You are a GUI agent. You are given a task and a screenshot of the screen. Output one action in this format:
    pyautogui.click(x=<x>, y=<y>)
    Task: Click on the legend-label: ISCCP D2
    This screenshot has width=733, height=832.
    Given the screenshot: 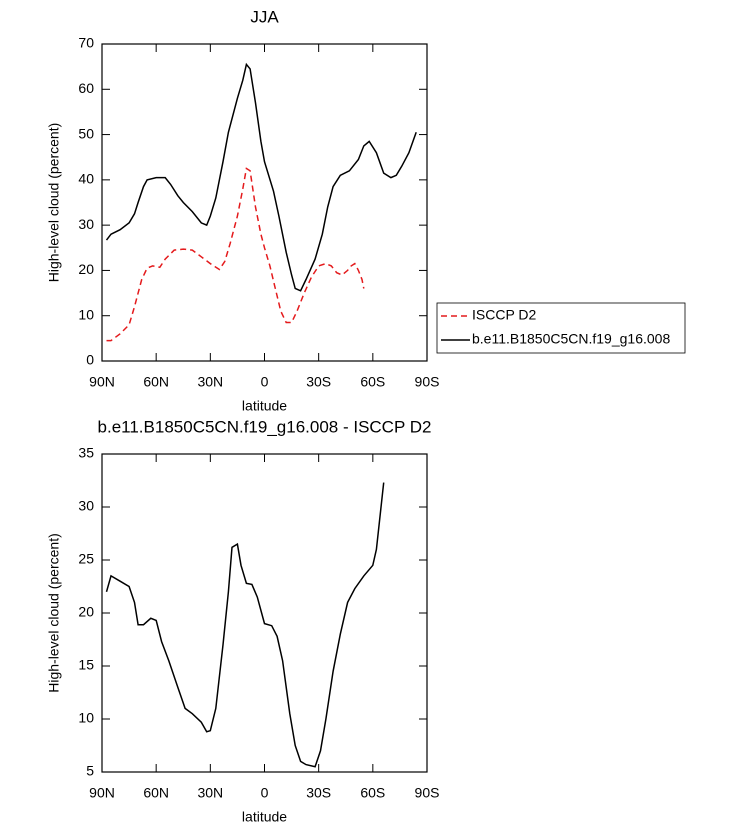 What is the action you would take?
    pyautogui.click(x=504, y=315)
    